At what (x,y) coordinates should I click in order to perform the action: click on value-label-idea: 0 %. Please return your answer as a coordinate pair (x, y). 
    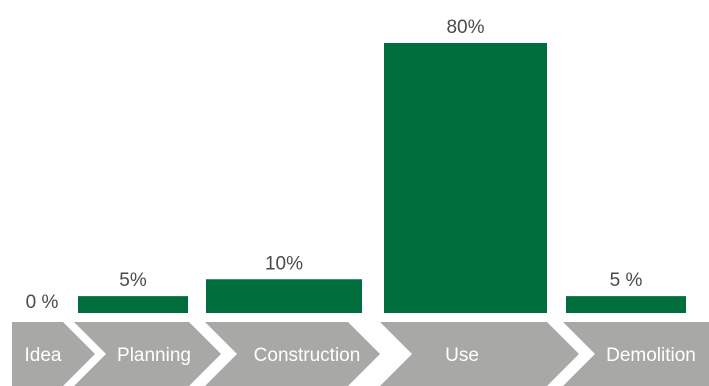
    Looking at the image, I should click on (42, 302).